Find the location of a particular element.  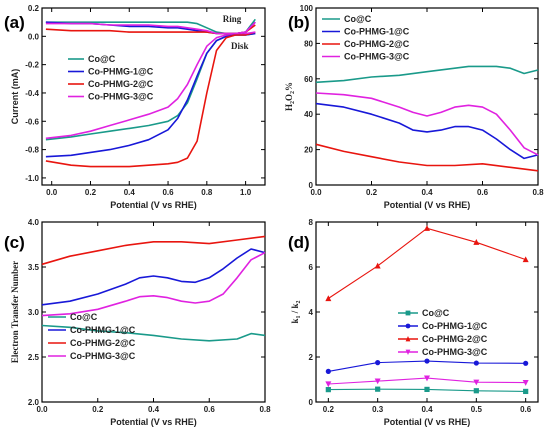

y-tick-label: 2.0 is located at coordinates (34, 402).